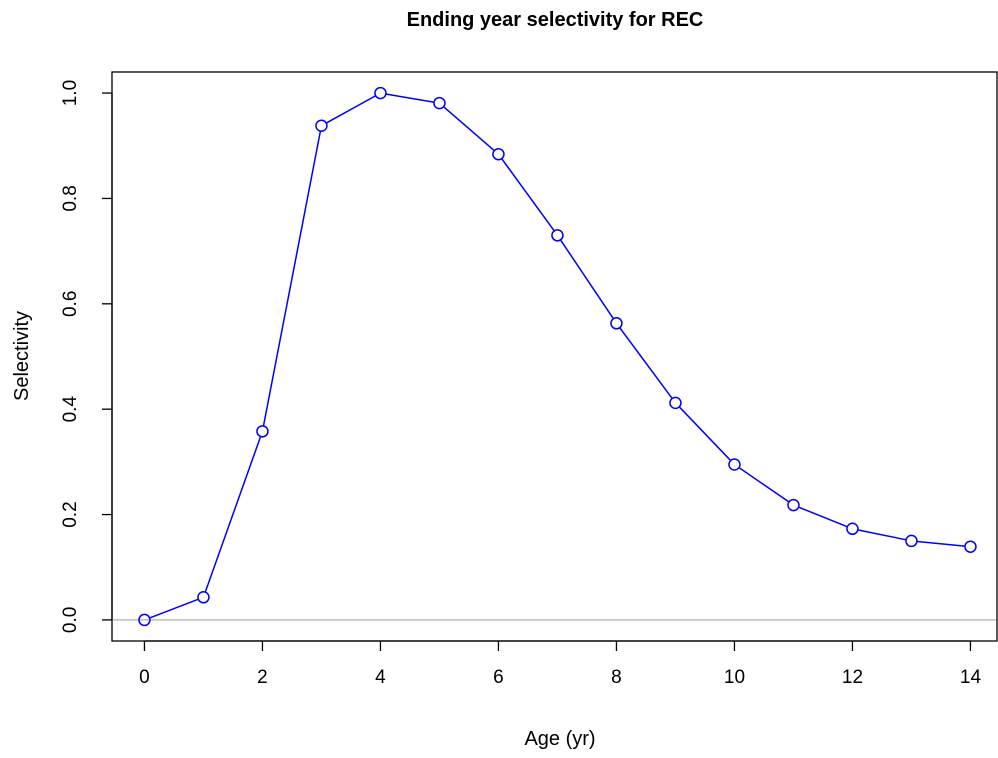 This screenshot has width=998, height=758. I want to click on x-tick-label: 14, so click(971, 677).